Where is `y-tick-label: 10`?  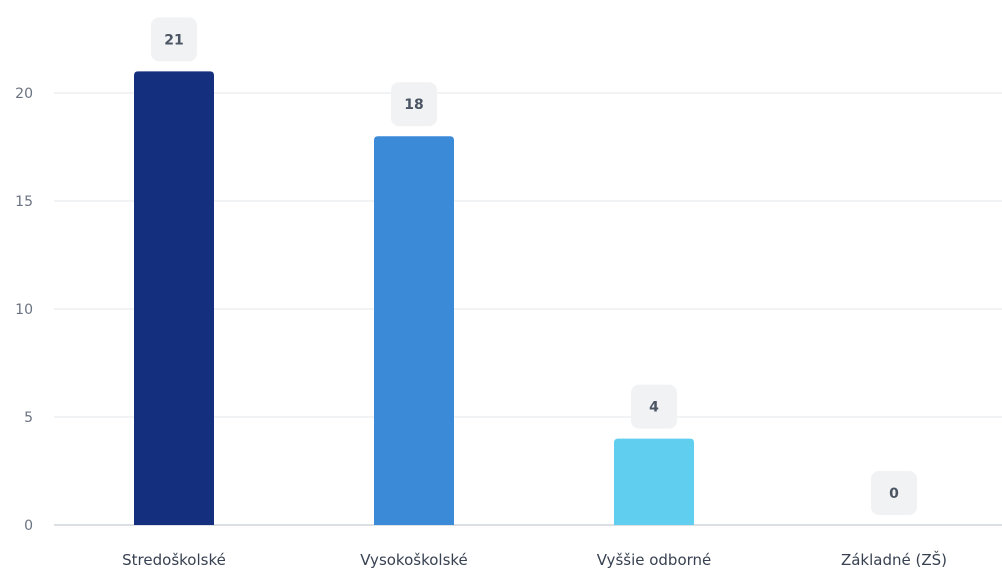 y-tick-label: 10 is located at coordinates (24, 310).